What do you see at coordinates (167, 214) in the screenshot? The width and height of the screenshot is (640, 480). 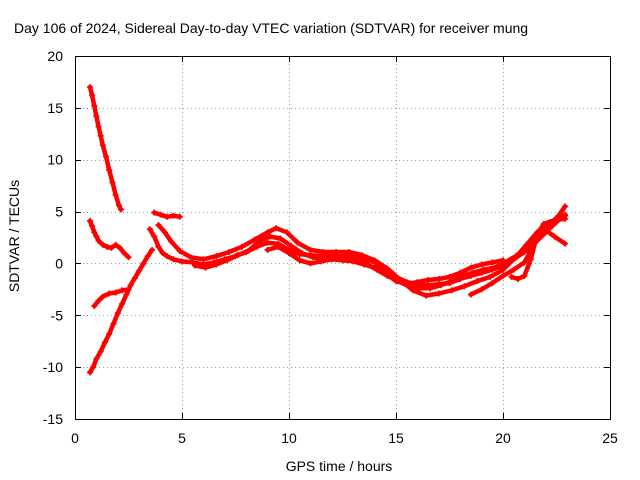 I see `series-track-a` at bounding box center [167, 214].